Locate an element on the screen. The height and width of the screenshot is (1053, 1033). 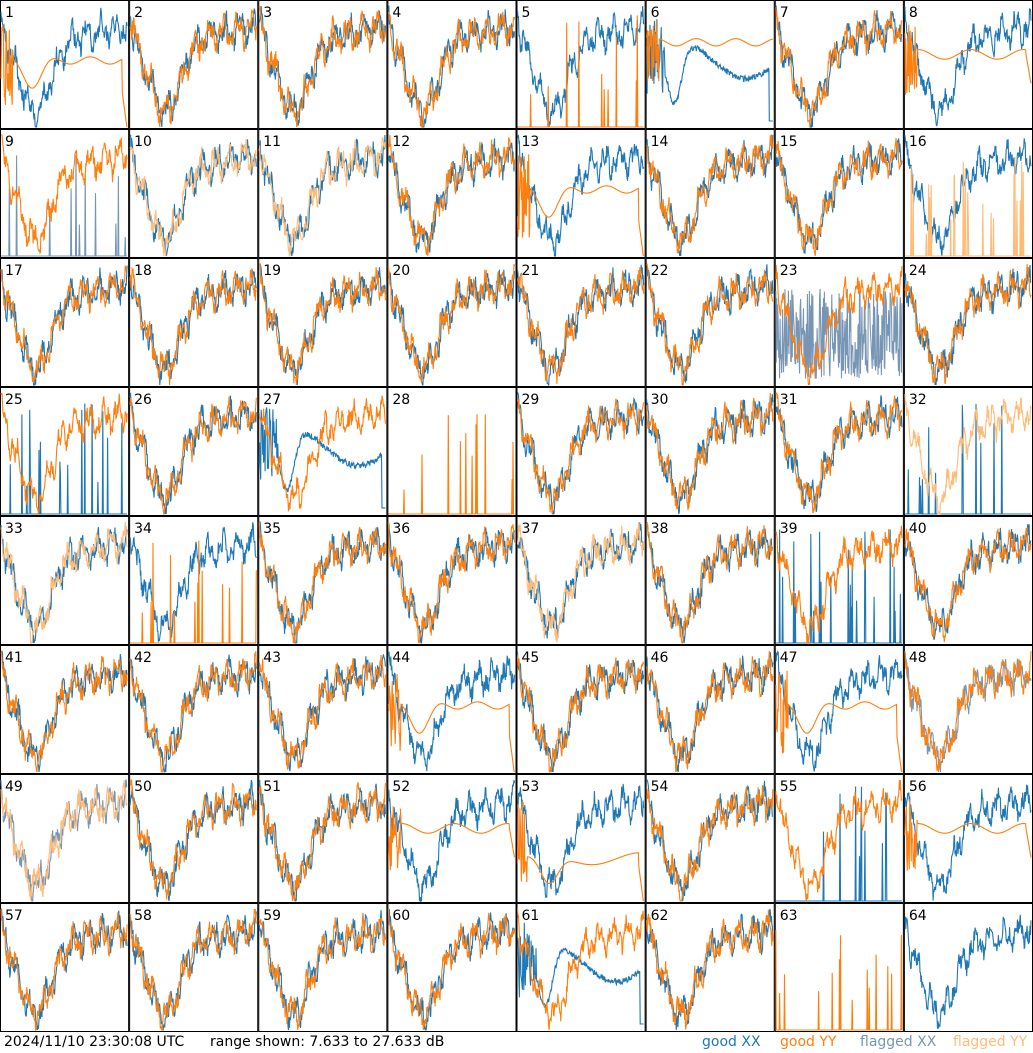
panel-33: 33 is located at coordinates (65, 580).